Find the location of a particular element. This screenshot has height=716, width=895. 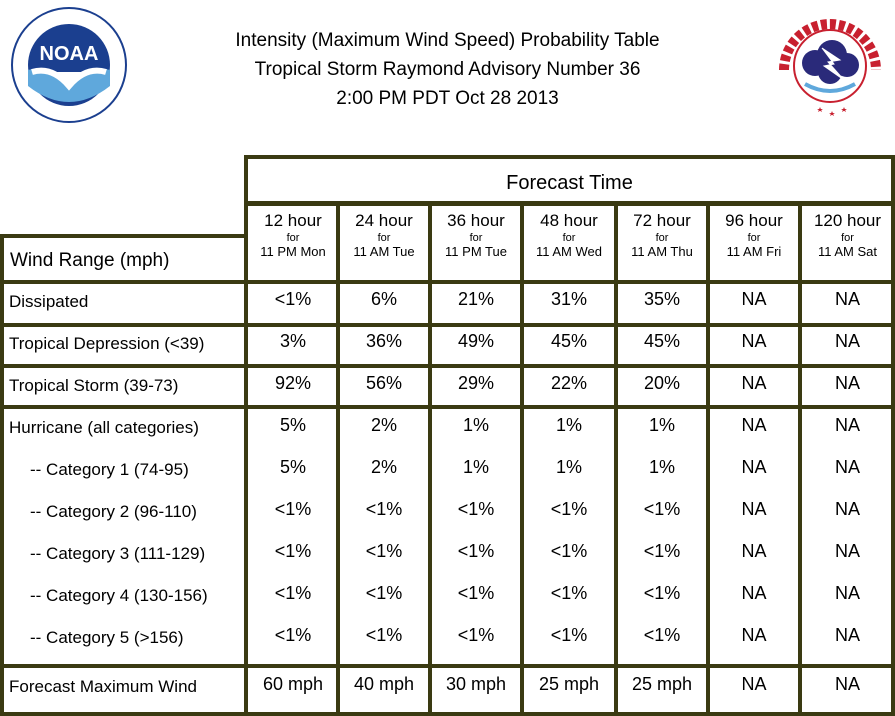

column-hour: 120 hour is located at coordinates (847, 220).